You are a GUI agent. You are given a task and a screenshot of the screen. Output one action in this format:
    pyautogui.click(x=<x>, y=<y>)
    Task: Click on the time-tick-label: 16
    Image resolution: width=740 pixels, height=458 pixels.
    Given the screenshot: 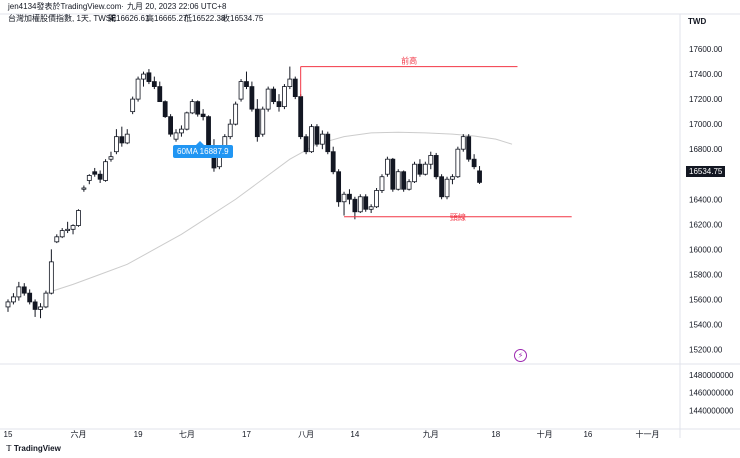 What is the action you would take?
    pyautogui.click(x=587, y=434)
    